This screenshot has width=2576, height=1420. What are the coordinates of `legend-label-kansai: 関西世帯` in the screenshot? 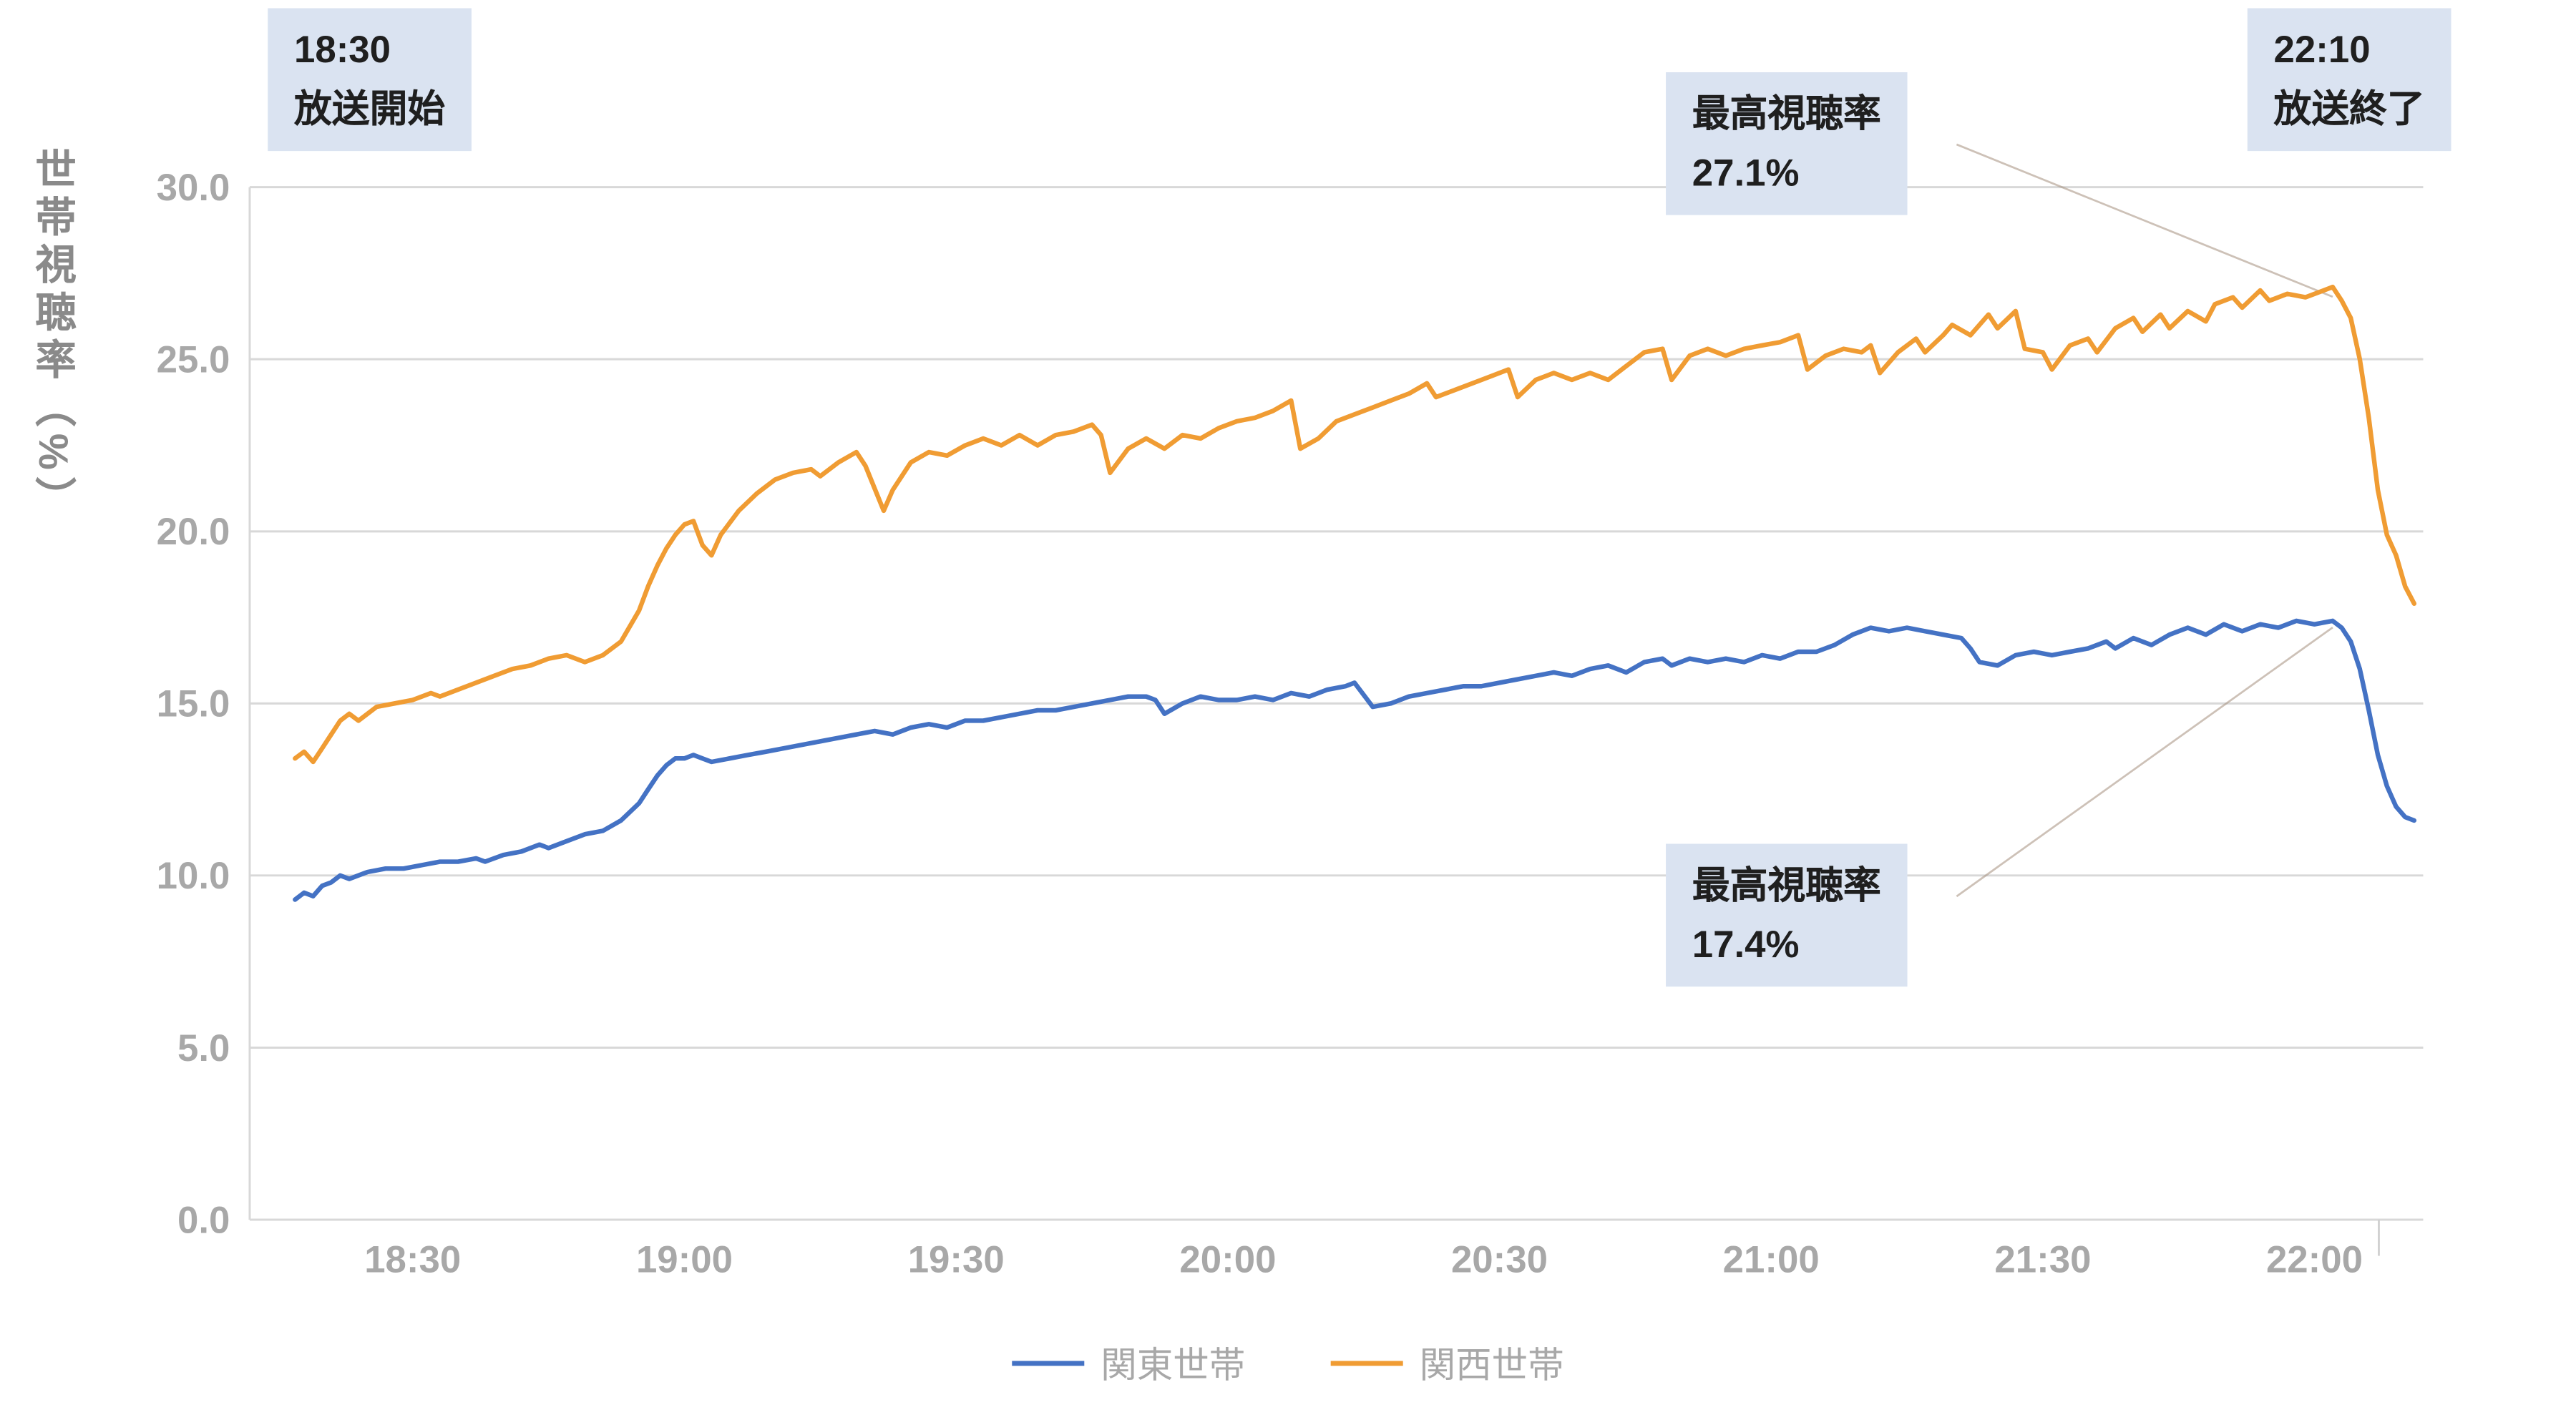 It's located at (1491, 1365).